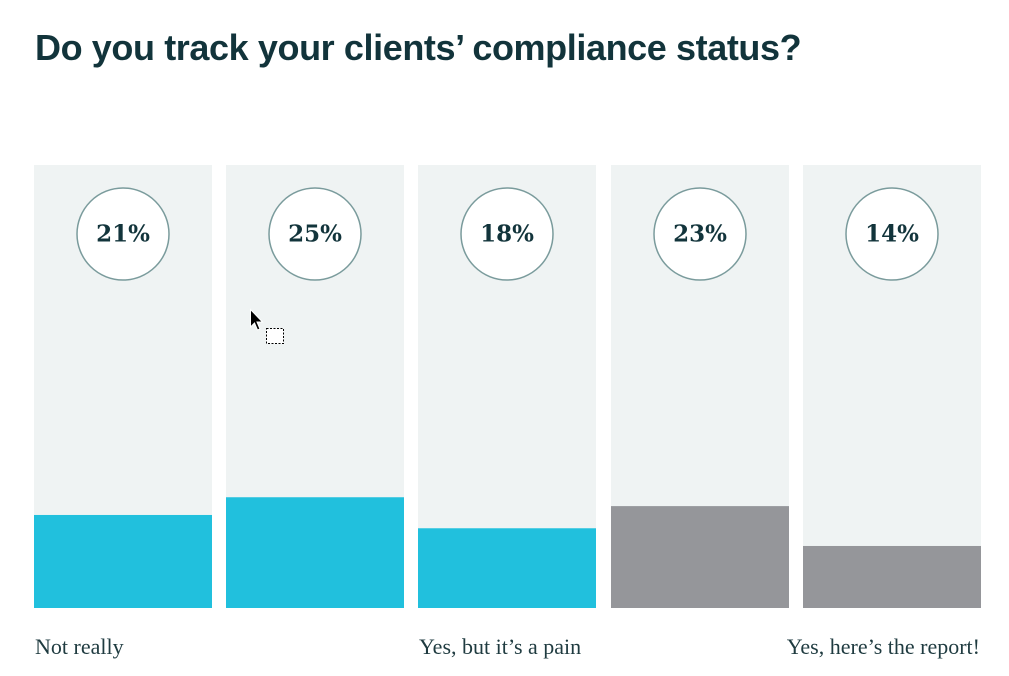  What do you see at coordinates (700, 386) in the screenshot?
I see `bar-column: 23%` at bounding box center [700, 386].